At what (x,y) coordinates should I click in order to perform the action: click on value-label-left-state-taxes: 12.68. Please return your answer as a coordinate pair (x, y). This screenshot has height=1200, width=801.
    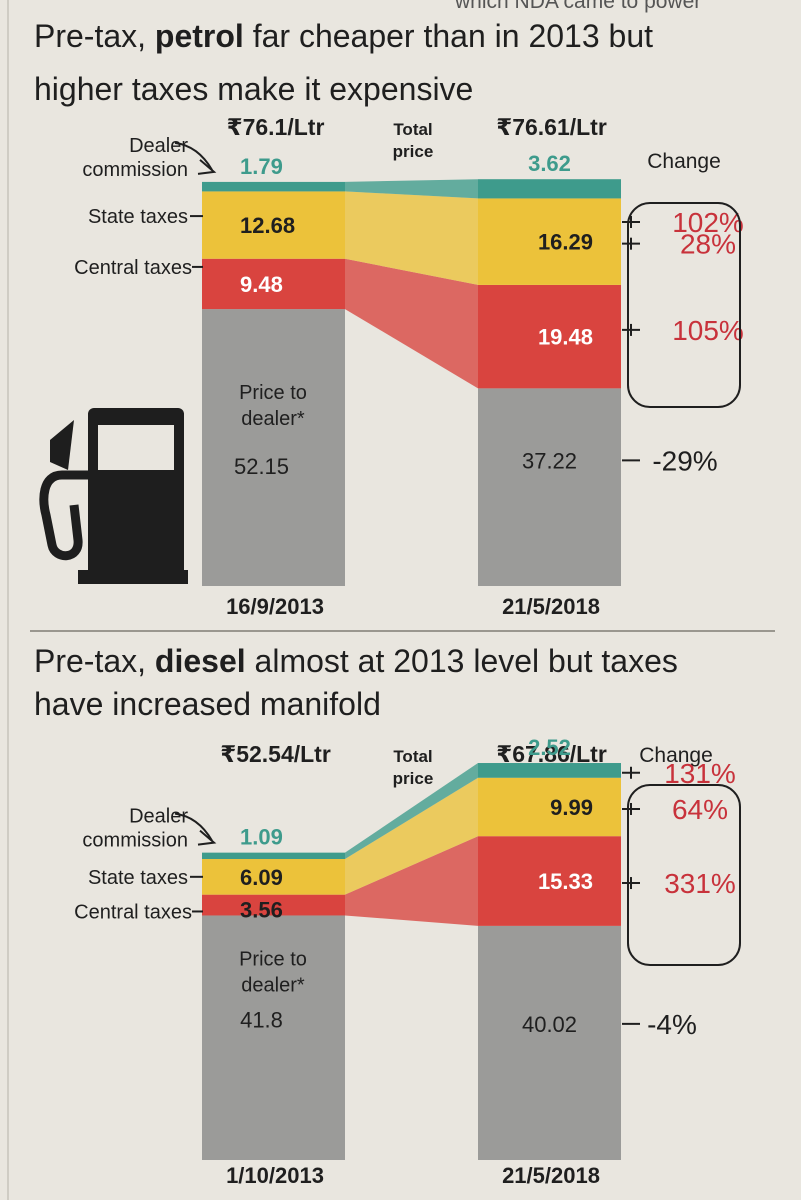
    Looking at the image, I should click on (267, 225).